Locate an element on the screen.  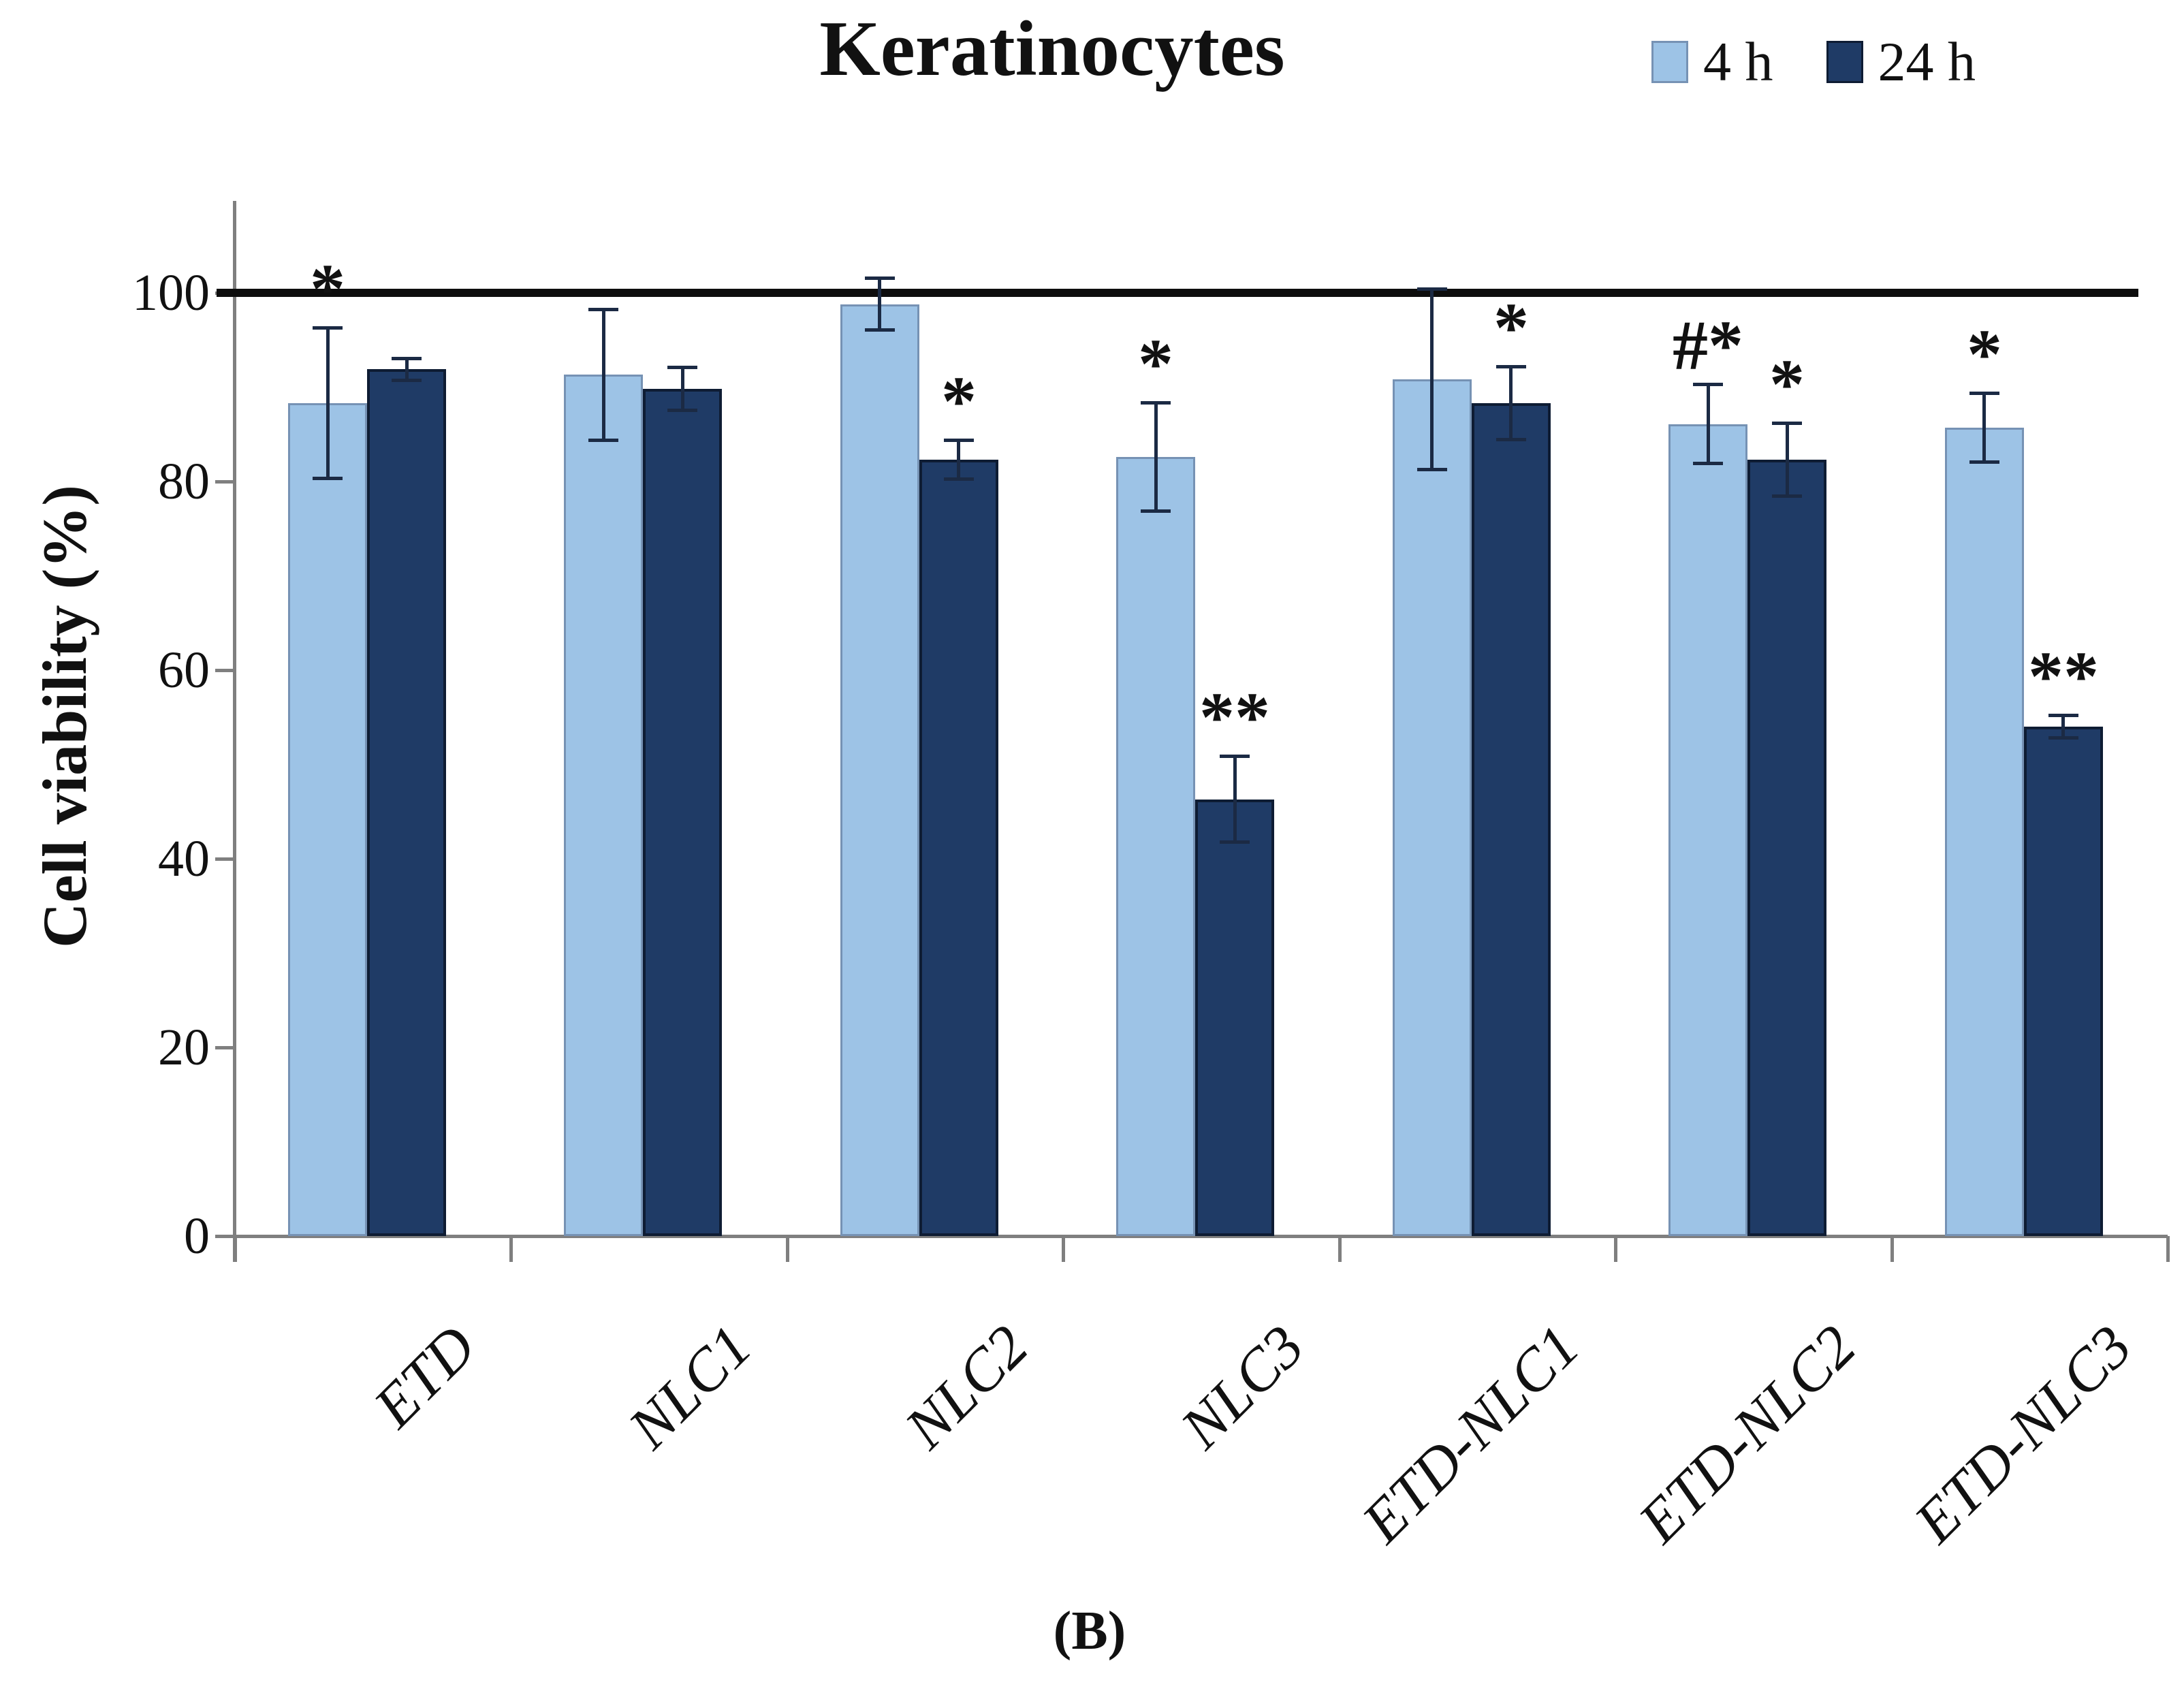
error-bar-cap-top-24h-ETD-NLC1 is located at coordinates (1511, 367).